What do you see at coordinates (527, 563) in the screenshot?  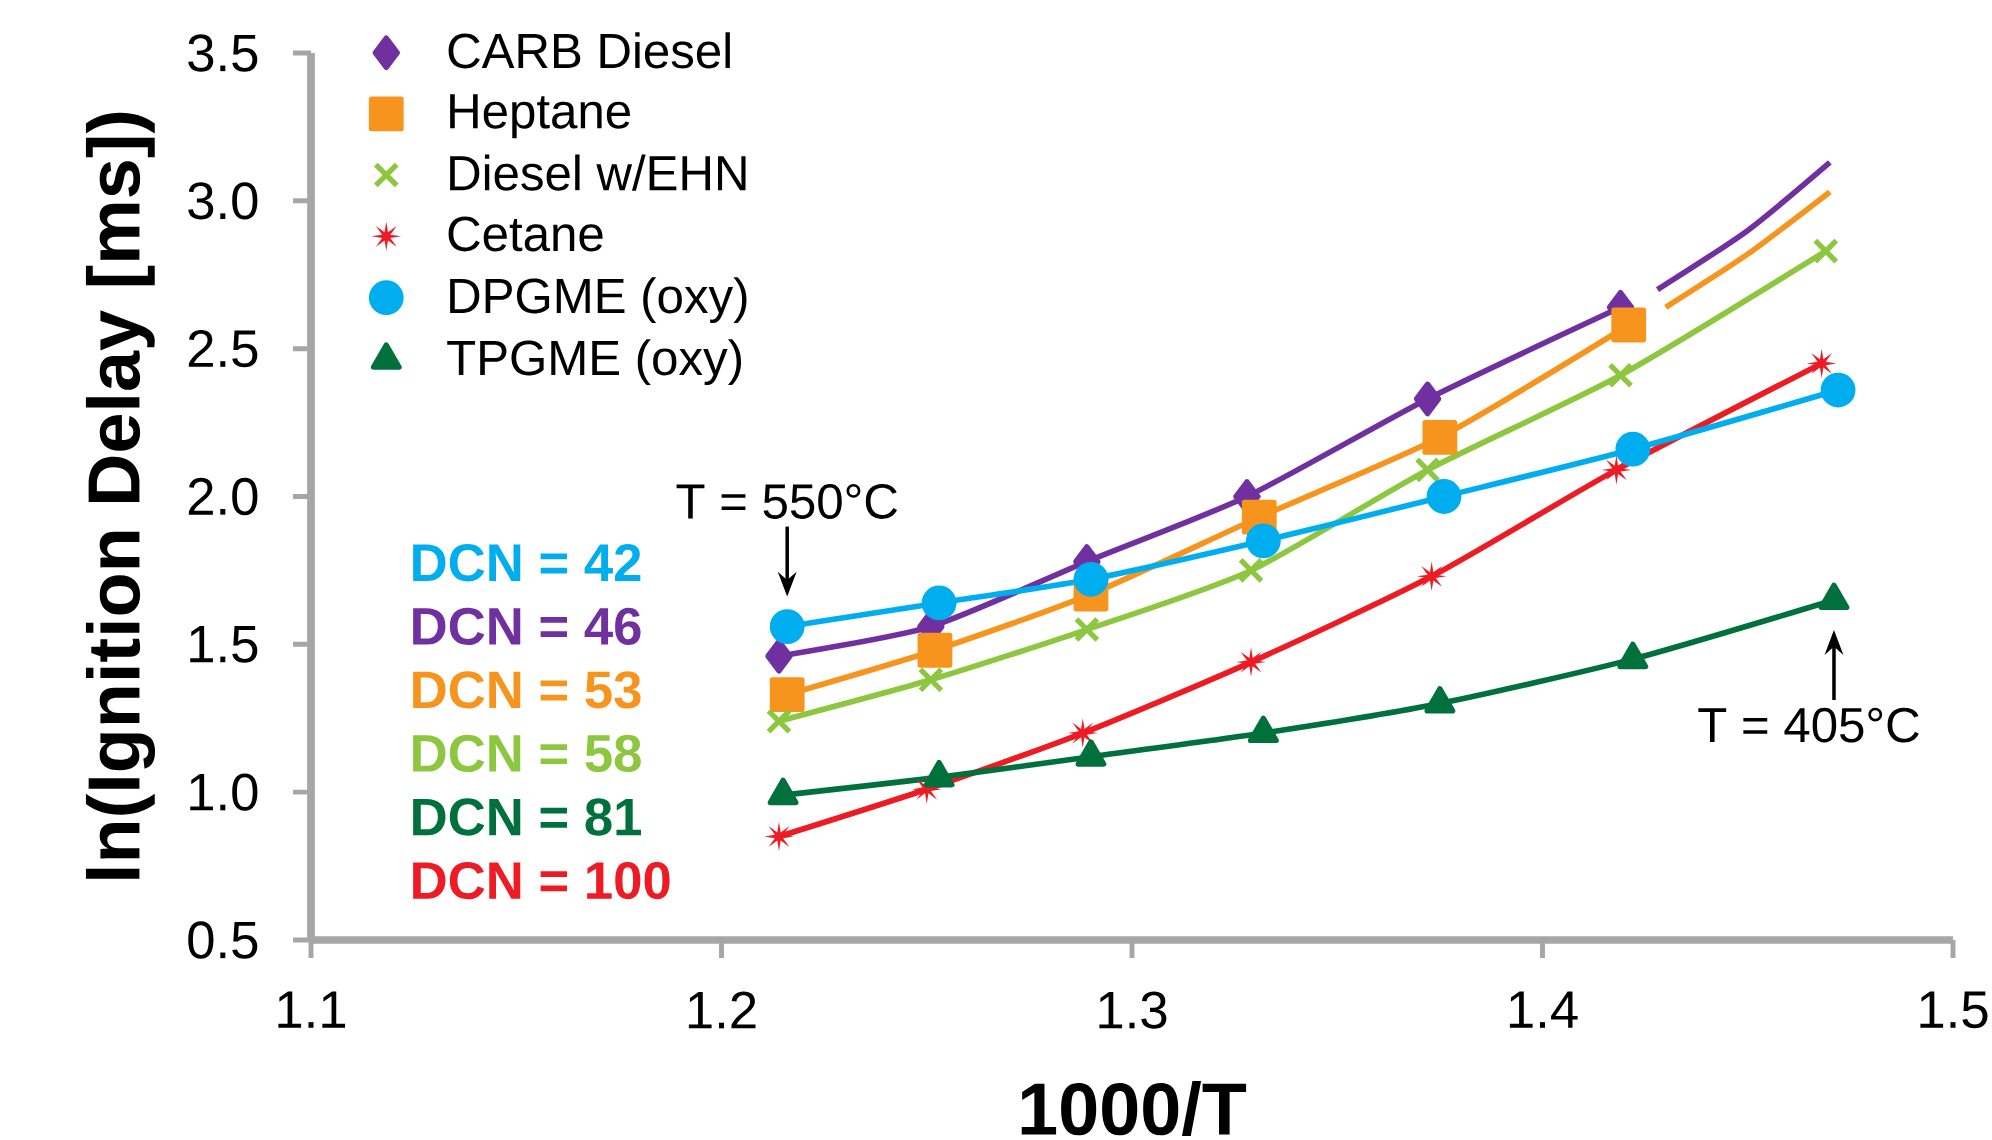 I see `annotation: DCN = 42` at bounding box center [527, 563].